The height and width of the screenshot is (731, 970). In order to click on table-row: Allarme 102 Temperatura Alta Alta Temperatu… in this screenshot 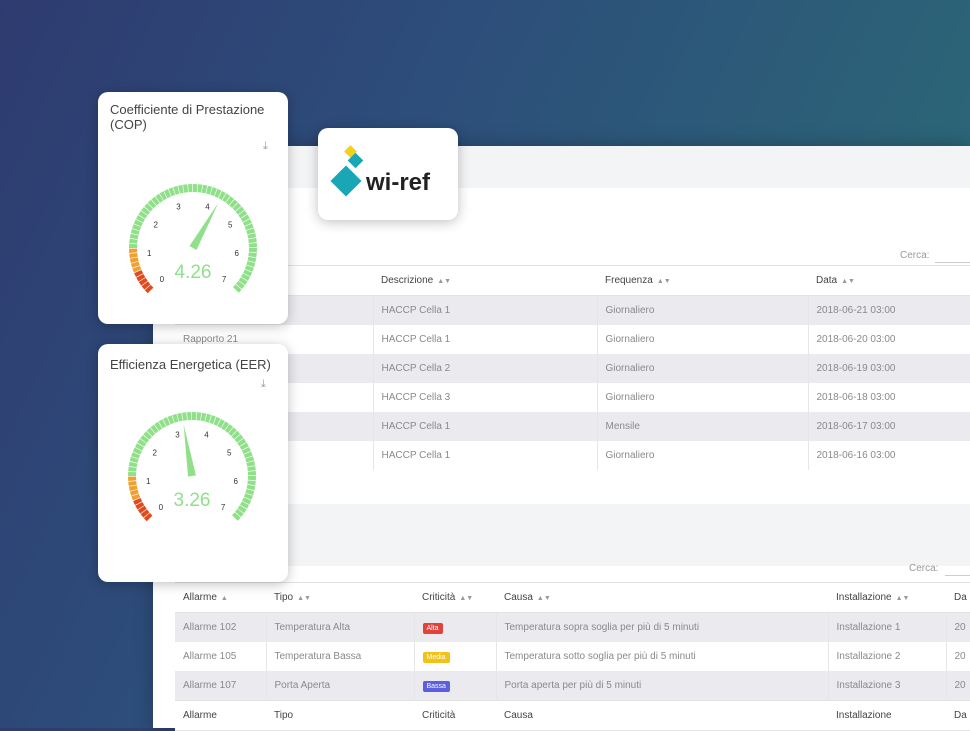, I will do `click(572, 627)`.